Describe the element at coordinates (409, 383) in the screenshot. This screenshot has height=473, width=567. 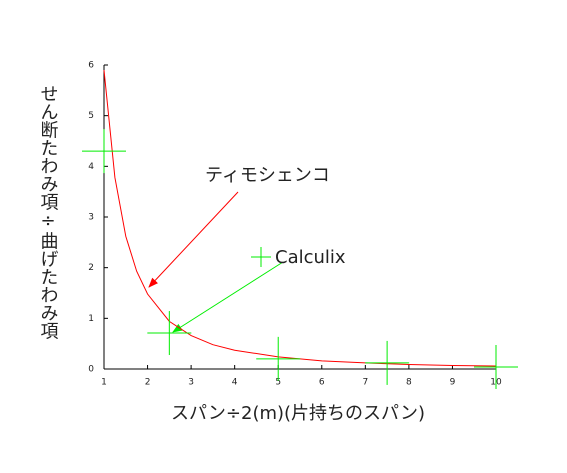
I see `x-tick-label: 8` at that location.